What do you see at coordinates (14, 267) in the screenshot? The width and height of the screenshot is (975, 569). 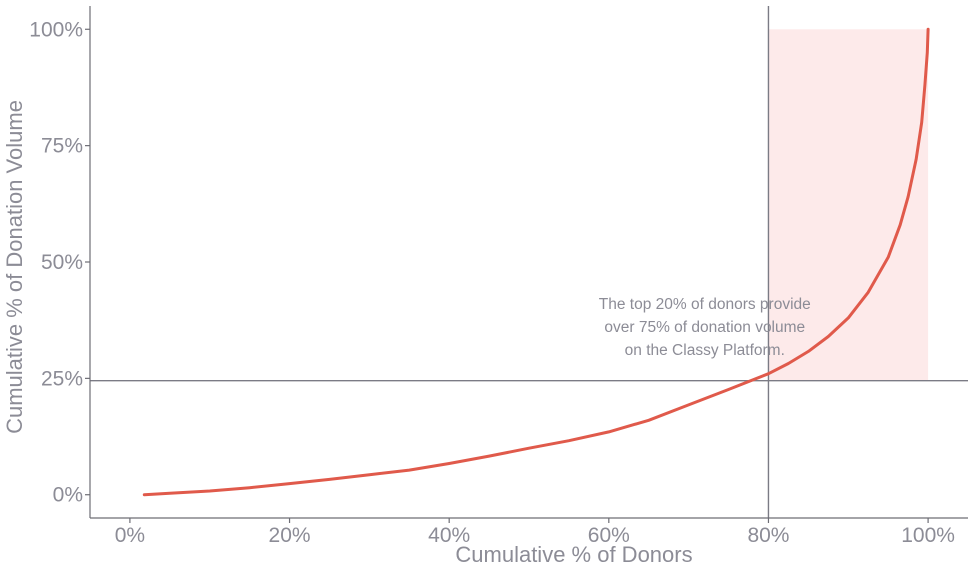 I see `y-axis-title: Cumulative % of Donation Volume` at bounding box center [14, 267].